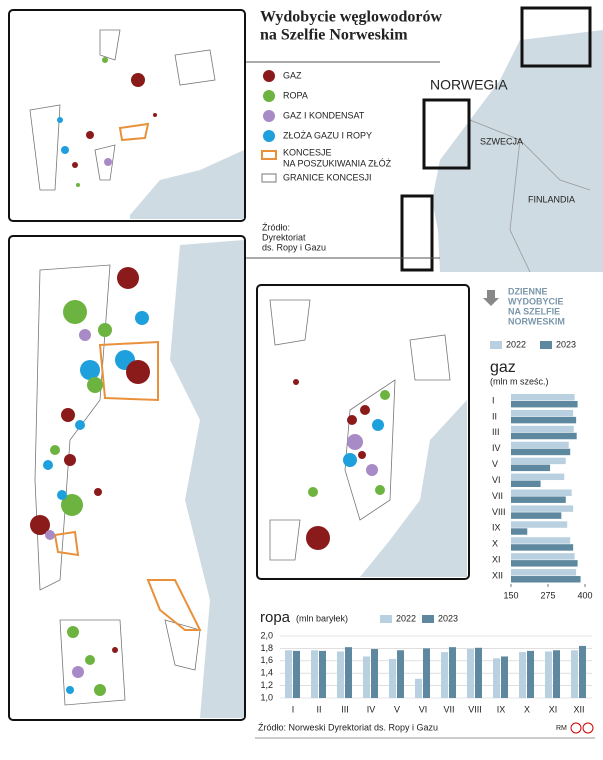 This screenshot has width=603, height=760. Describe the element at coordinates (266, 685) in the screenshot. I see `y-tick-label: 1,2` at that location.